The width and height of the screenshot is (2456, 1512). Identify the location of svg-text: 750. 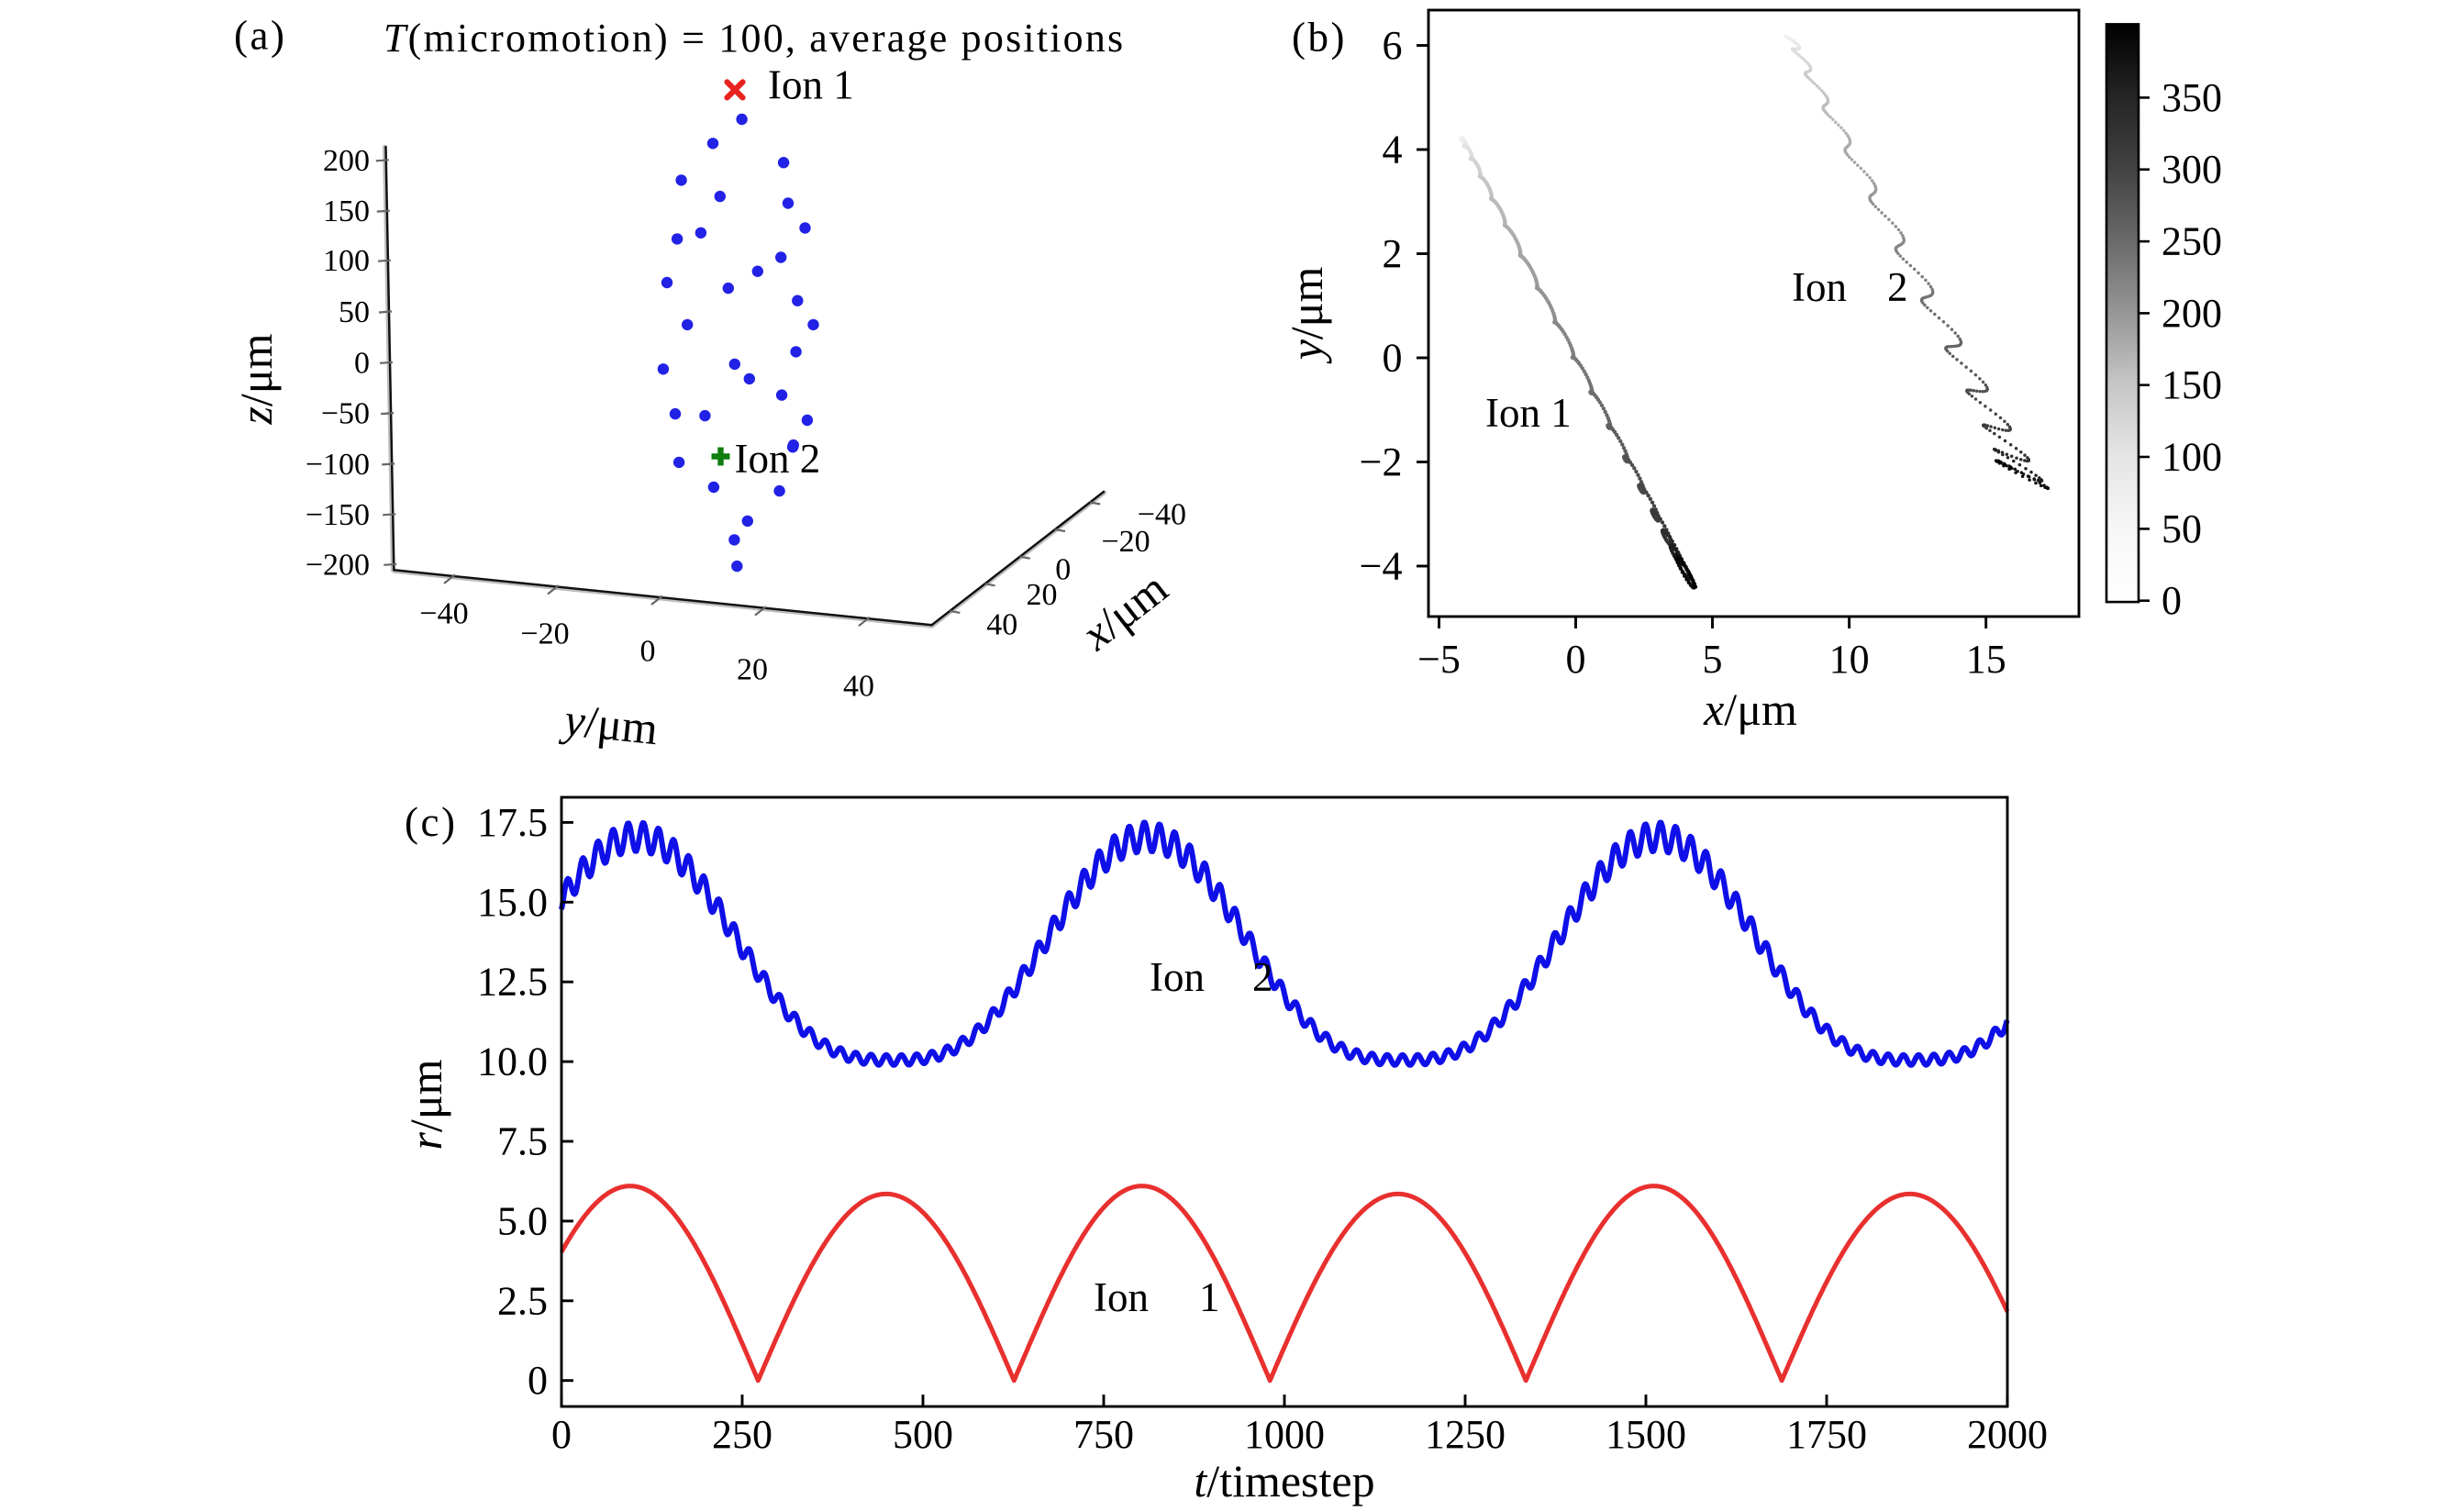
(1103, 1434).